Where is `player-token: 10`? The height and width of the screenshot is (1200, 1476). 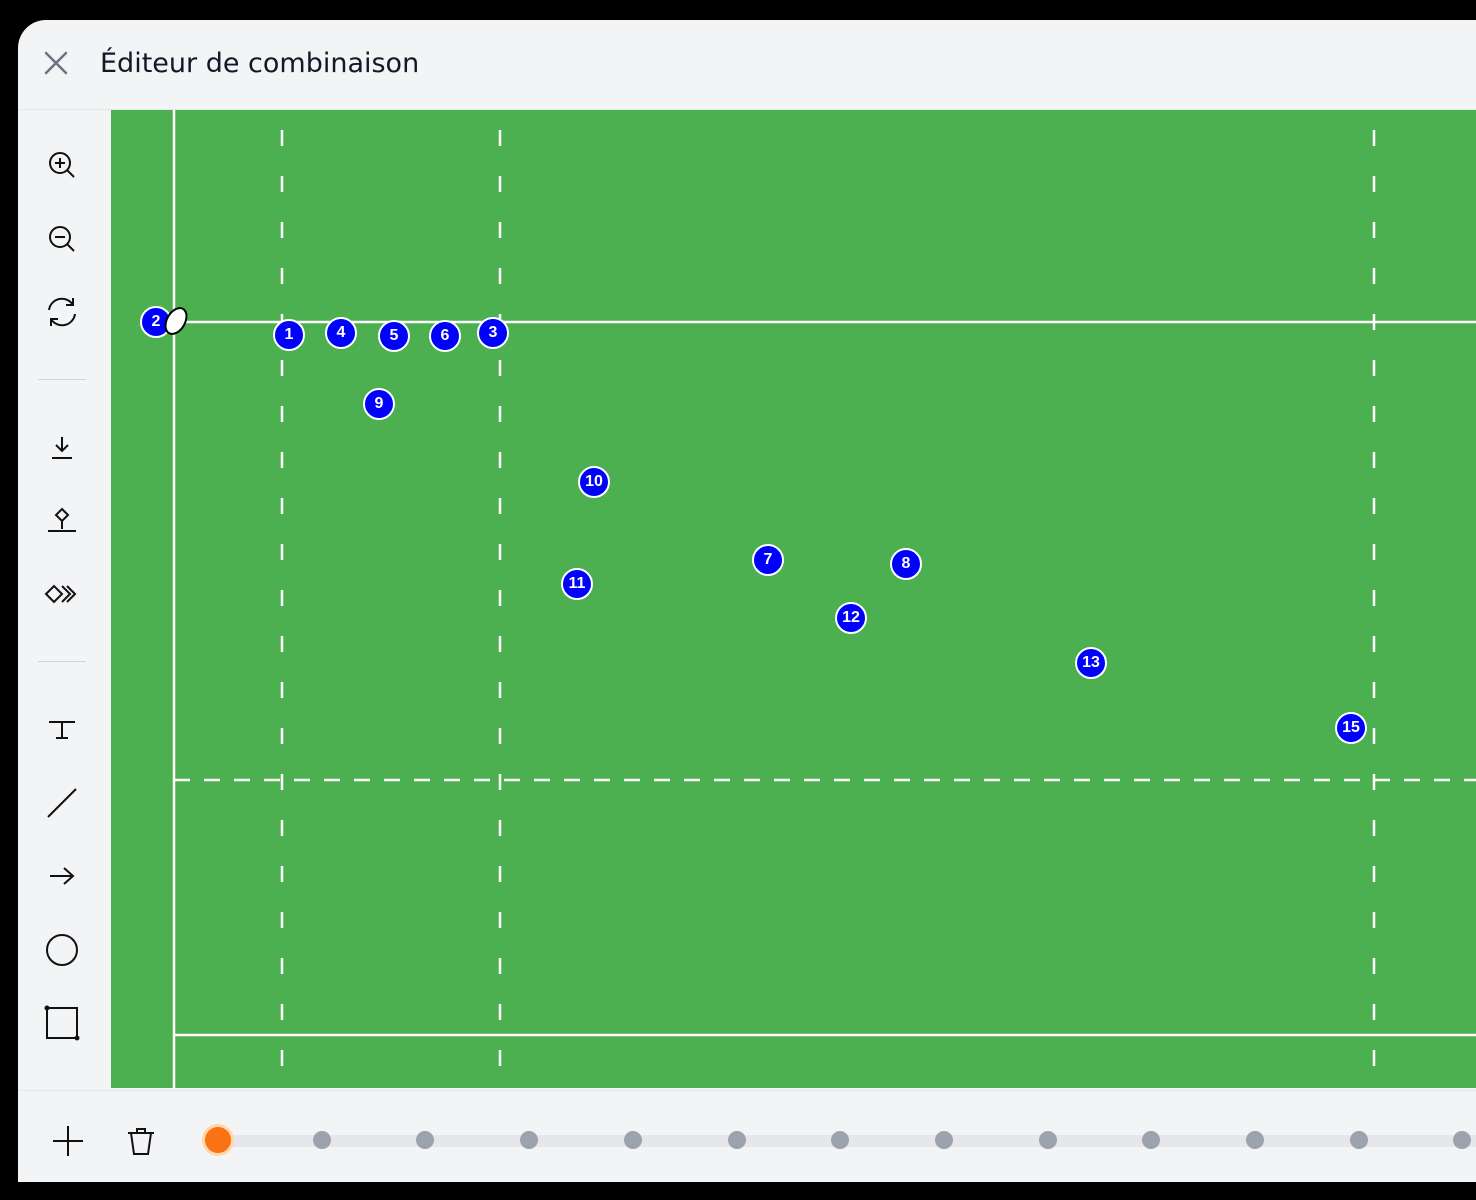 player-token: 10 is located at coordinates (594, 482).